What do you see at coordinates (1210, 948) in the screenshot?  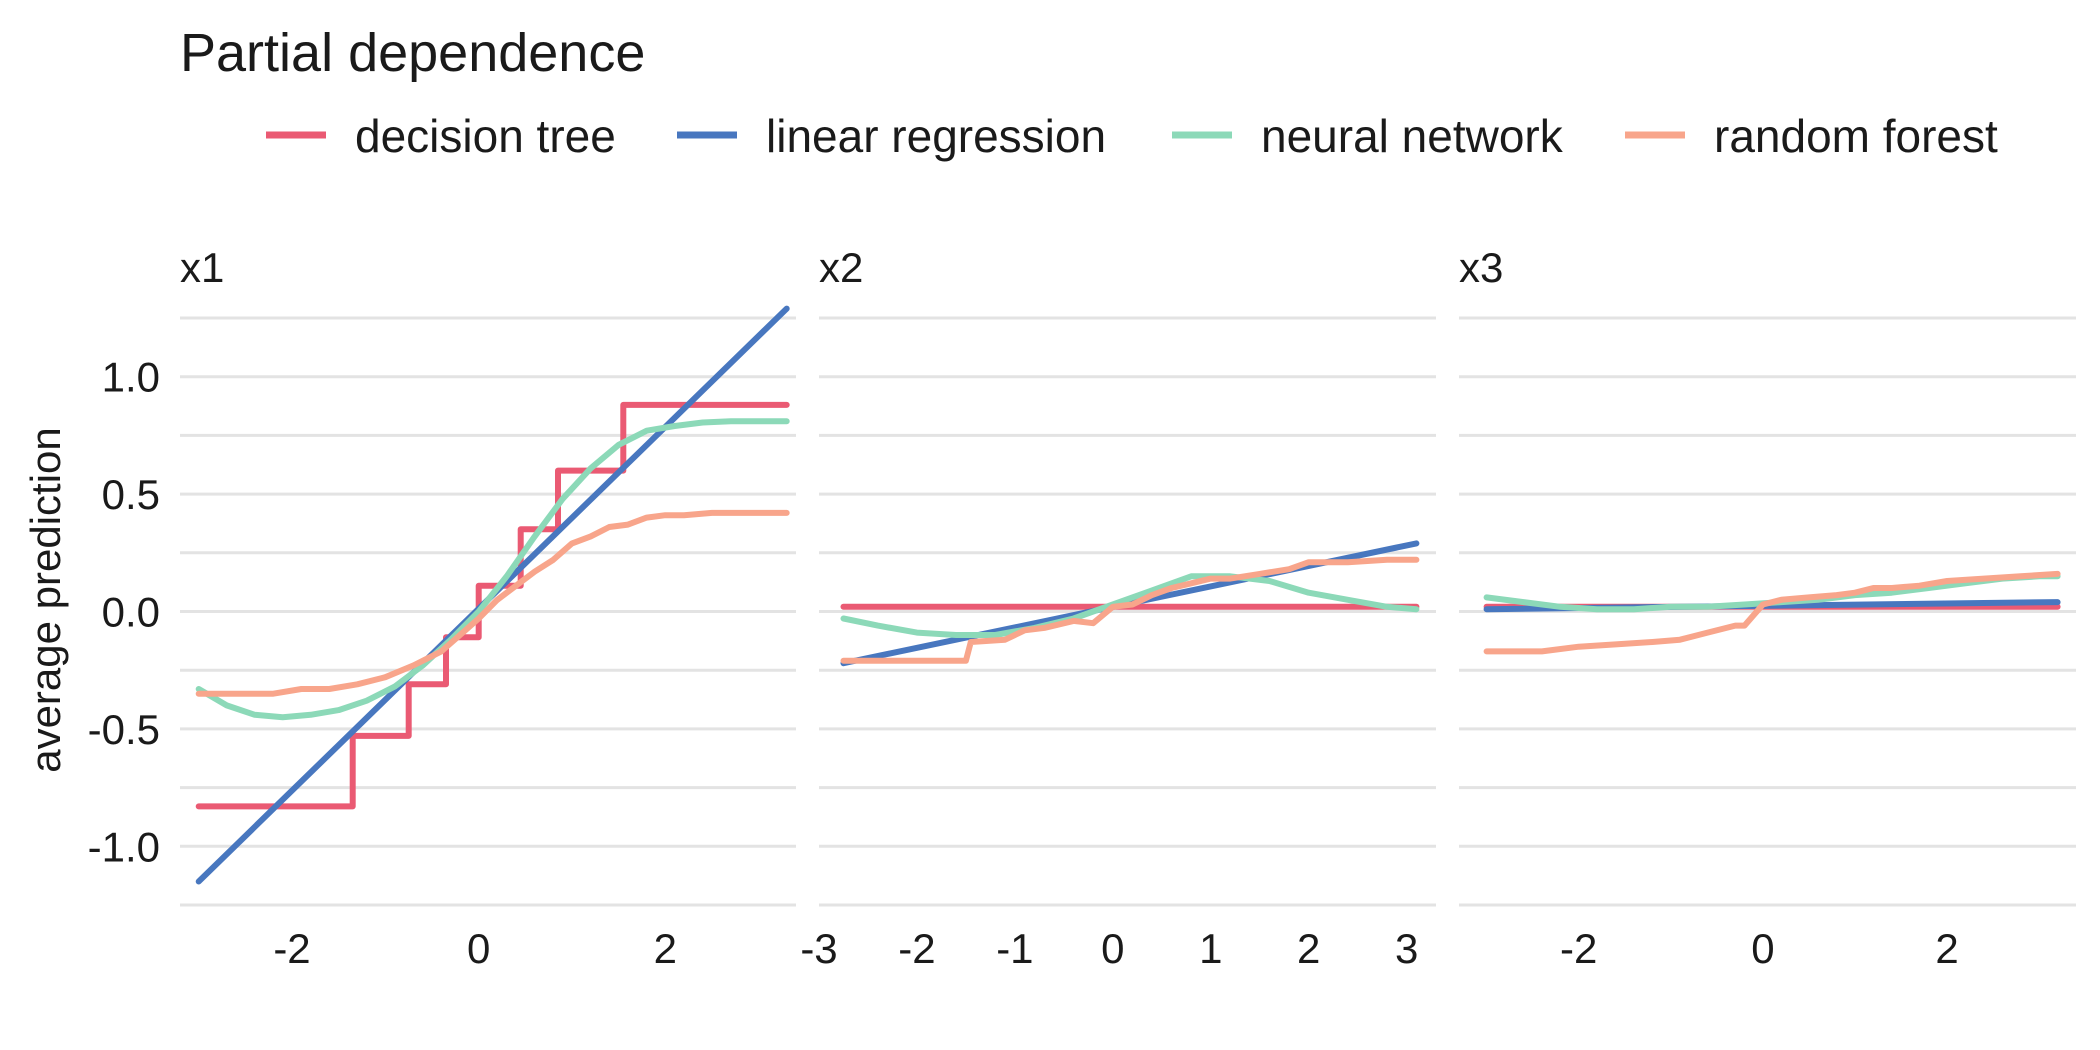 I see `x-tick-label: 1` at bounding box center [1210, 948].